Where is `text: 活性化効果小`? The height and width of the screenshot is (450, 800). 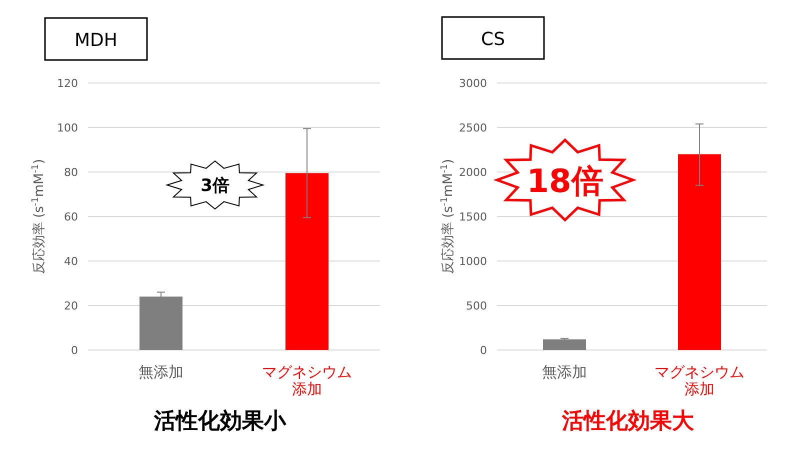
text: 活性化効果小 is located at coordinates (220, 421).